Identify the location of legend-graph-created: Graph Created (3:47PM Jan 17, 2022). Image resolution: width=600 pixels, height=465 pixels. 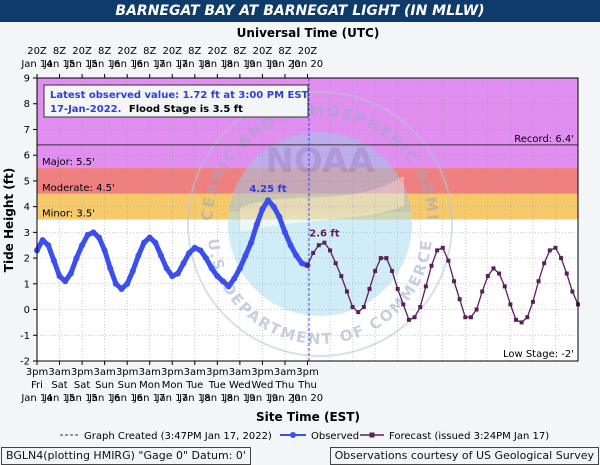
(178, 436).